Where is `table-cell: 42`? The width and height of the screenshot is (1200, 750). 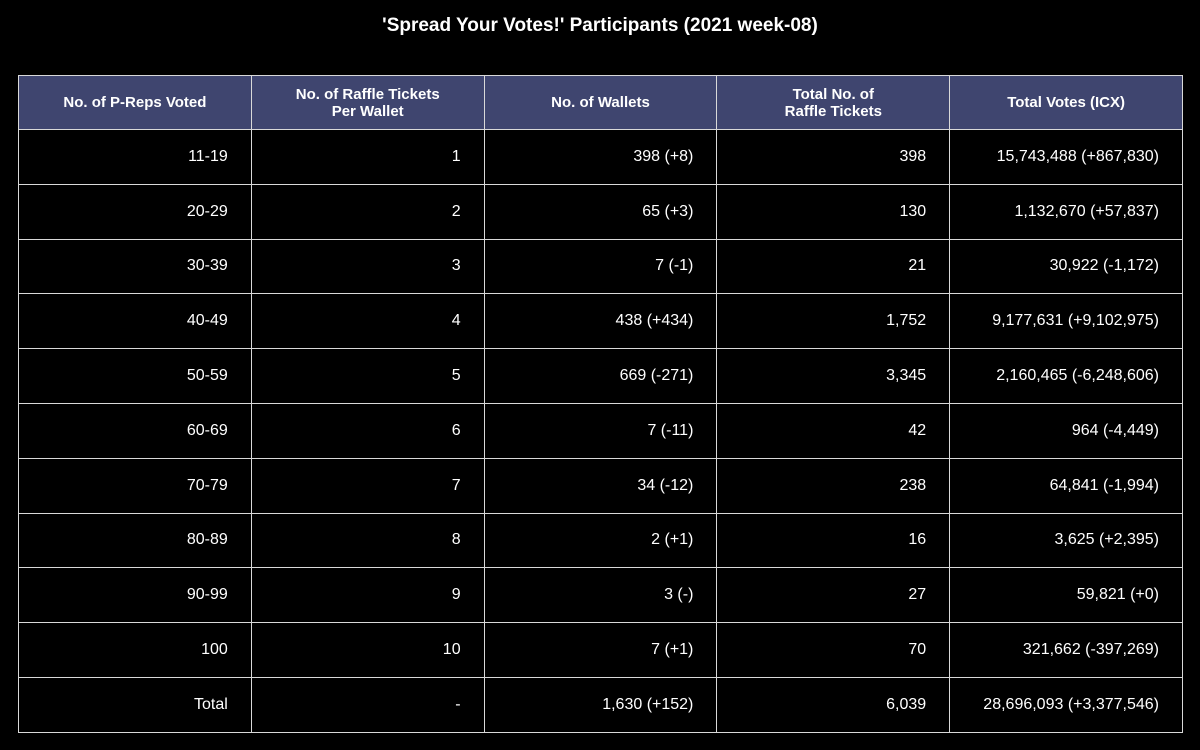 table-cell: 42 is located at coordinates (833, 430).